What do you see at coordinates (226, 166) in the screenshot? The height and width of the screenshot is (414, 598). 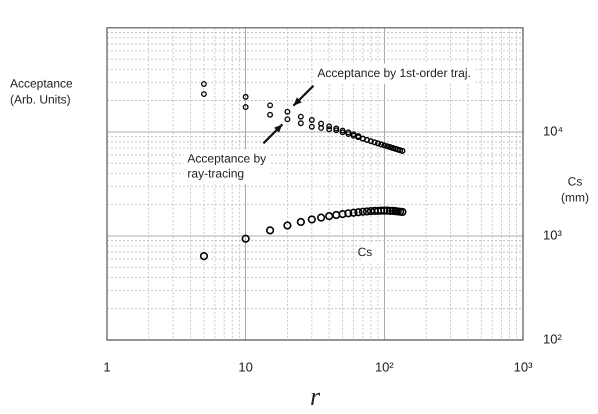 I see `annotation: Acceptance by ray-tracing` at bounding box center [226, 166].